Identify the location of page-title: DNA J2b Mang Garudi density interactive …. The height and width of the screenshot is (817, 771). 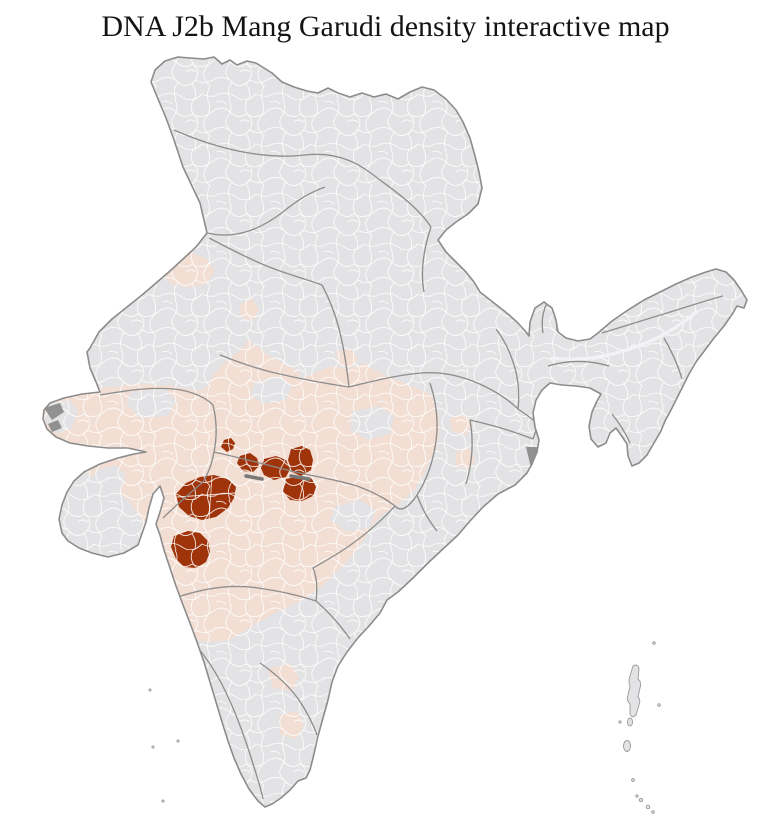
(385, 26).